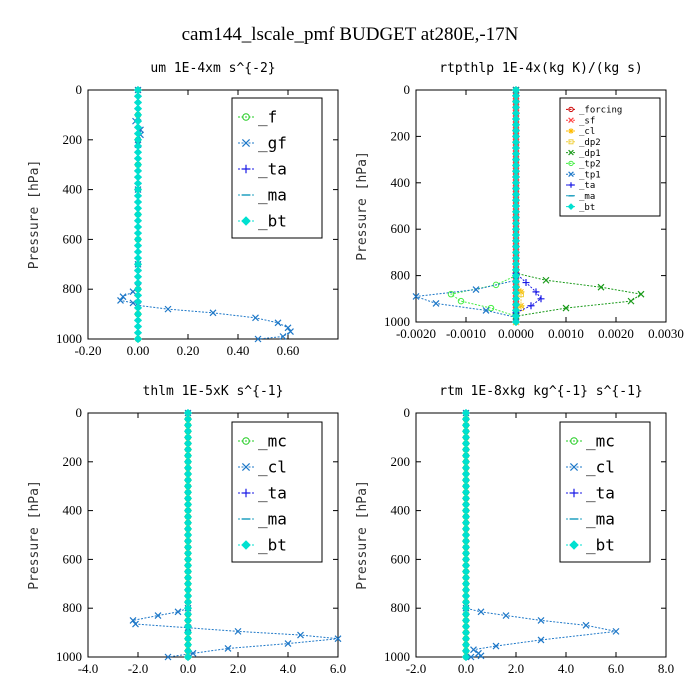 This screenshot has height=700, width=700. What do you see at coordinates (138, 214) in the screenshot?
I see `series-bt` at bounding box center [138, 214].